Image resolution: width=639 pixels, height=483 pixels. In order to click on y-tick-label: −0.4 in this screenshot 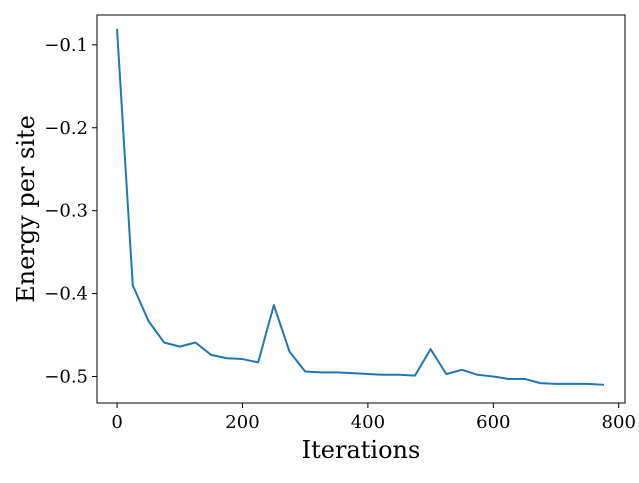, I will do `click(66, 294)`.